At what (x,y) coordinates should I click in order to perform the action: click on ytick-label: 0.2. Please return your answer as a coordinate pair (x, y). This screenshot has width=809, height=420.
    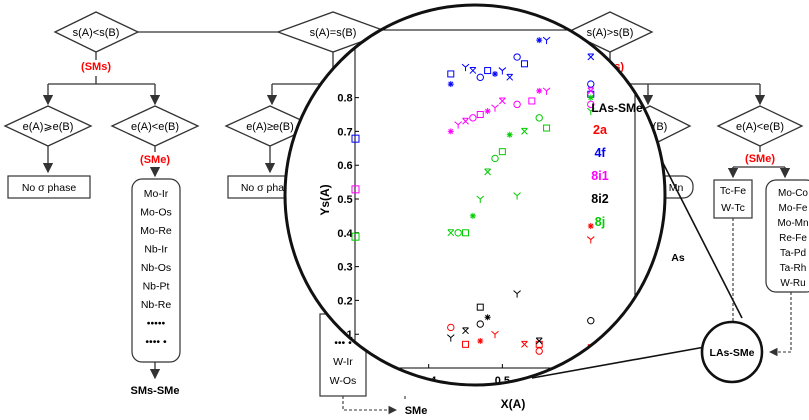
    Looking at the image, I should click on (344, 301).